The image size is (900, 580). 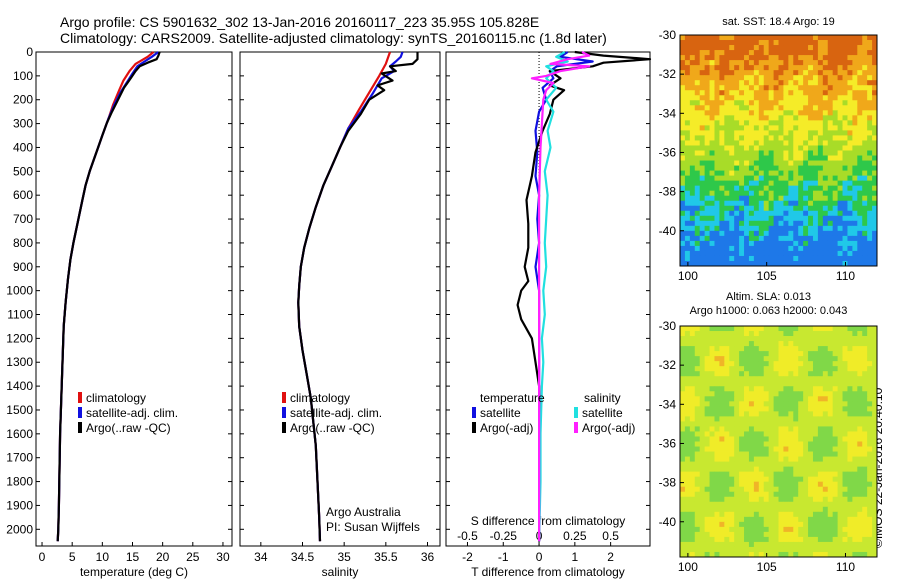 What do you see at coordinates (134, 572) in the screenshot?
I see `temperature-xlabel: temperature (deg C)` at bounding box center [134, 572].